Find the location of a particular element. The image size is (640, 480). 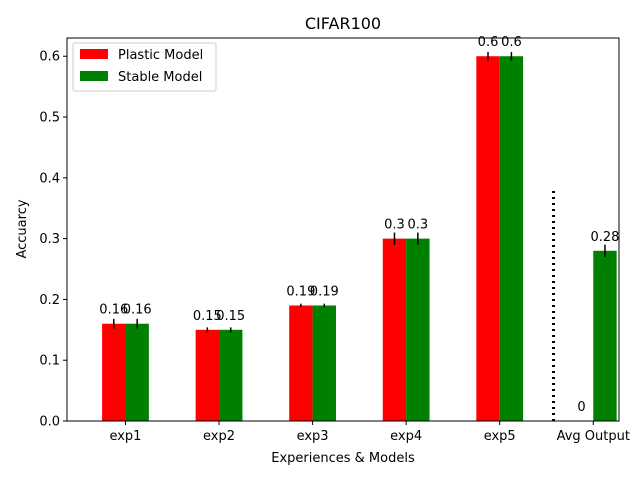

x-tick-label: exp2 is located at coordinates (219, 436).